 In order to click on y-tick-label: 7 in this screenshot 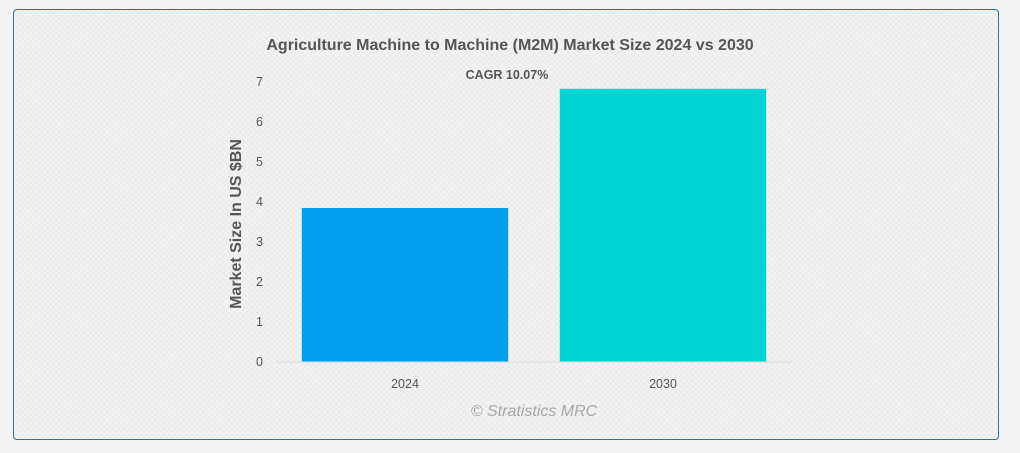, I will do `click(259, 82)`.